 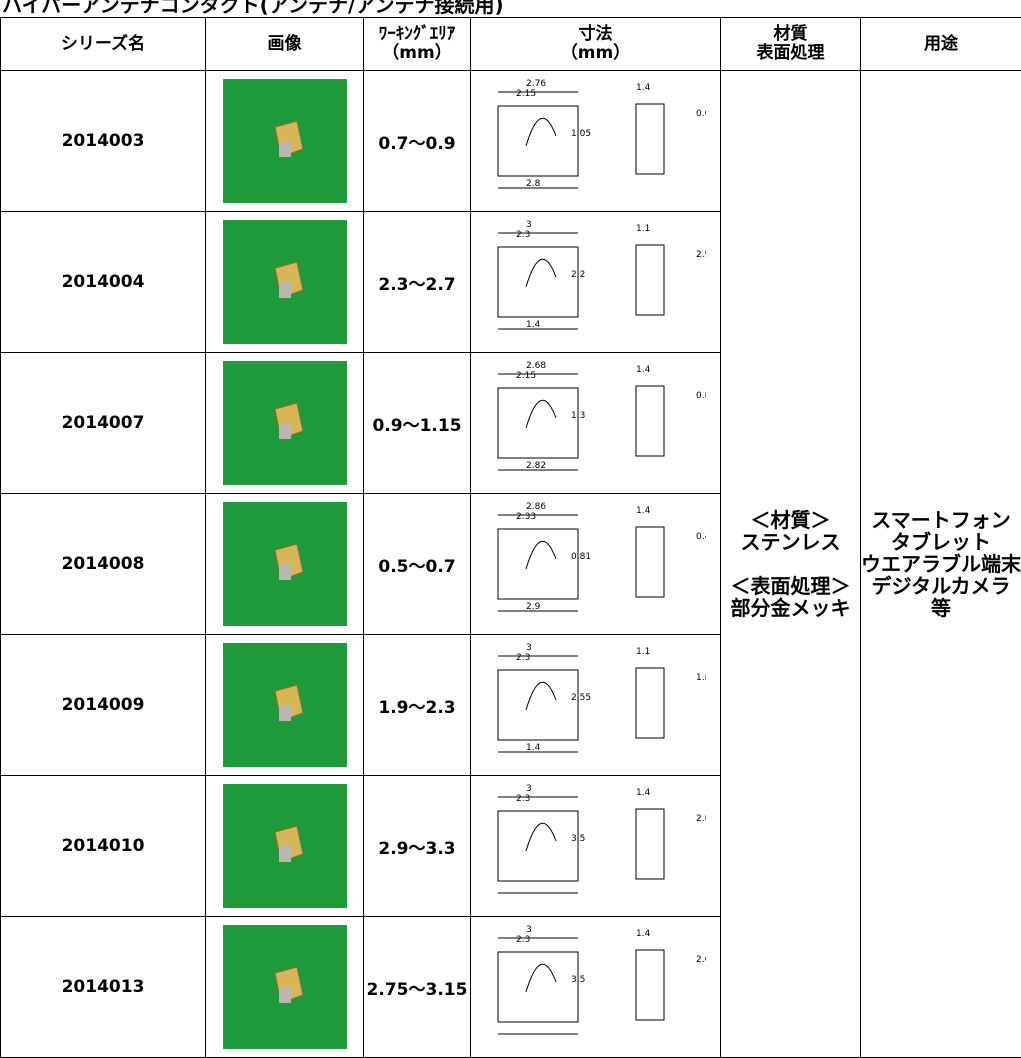 I want to click on dimension-drawing: 2.682.151.40.831.32.82, so click(x=596, y=423).